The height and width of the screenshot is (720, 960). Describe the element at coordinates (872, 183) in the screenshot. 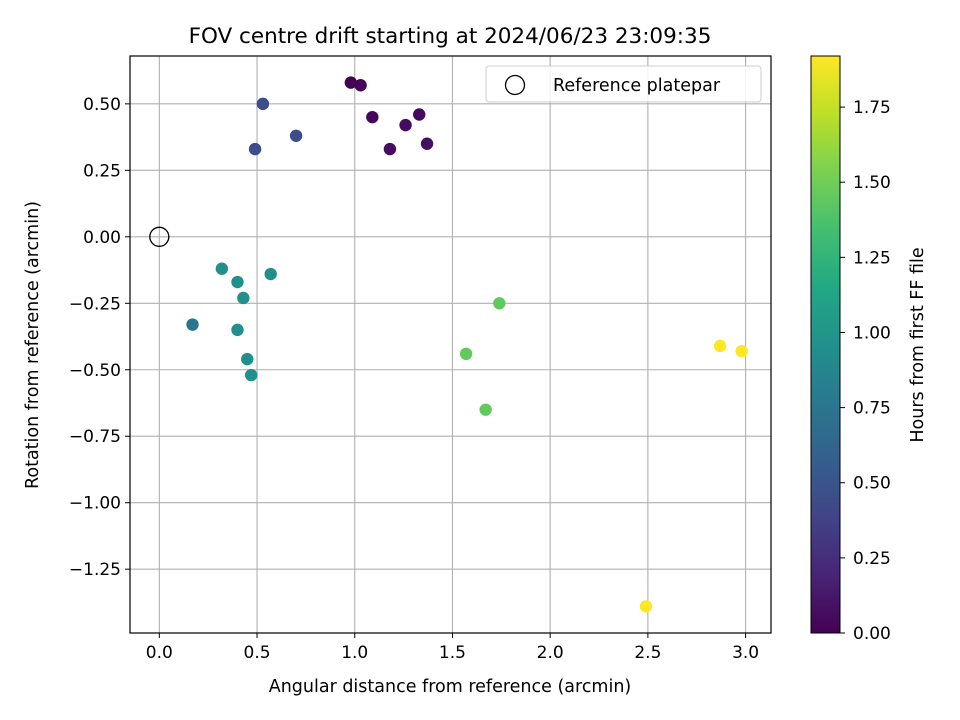

I see `colorbar-tick-label: 1.50` at that location.